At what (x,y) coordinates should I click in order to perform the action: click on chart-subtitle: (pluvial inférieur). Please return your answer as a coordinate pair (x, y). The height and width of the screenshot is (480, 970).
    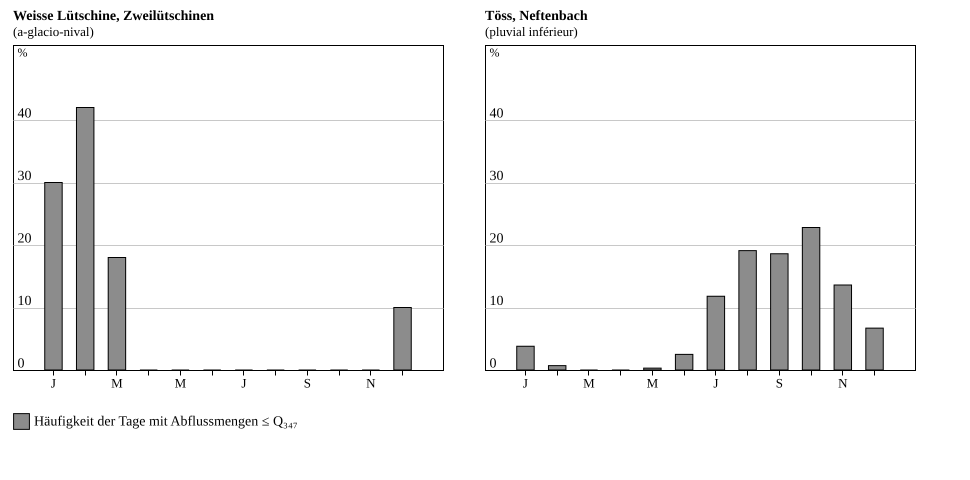
    Looking at the image, I should click on (531, 31).